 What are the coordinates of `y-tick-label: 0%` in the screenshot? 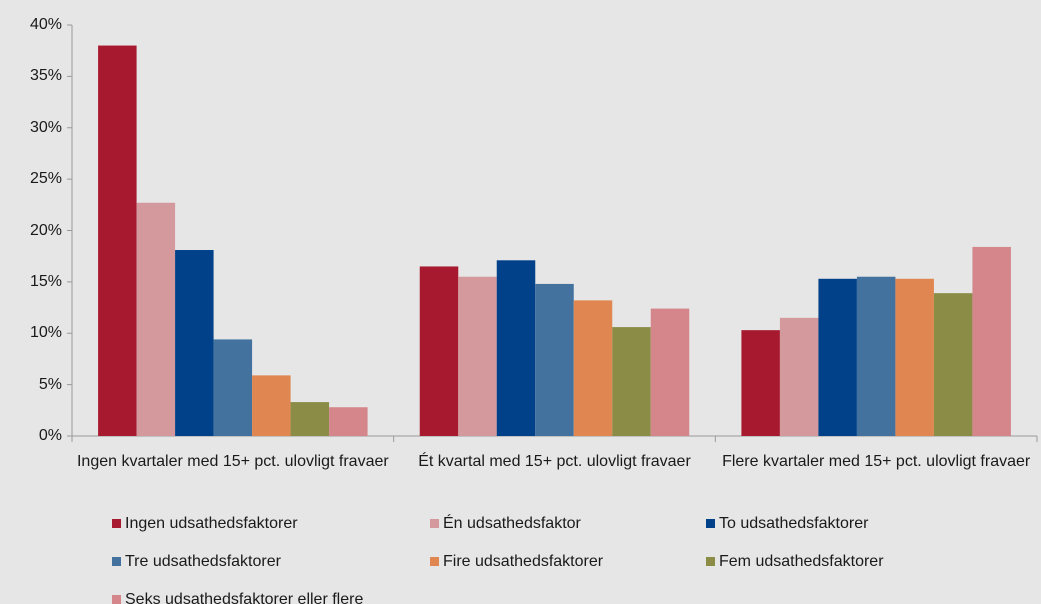 It's located at (50, 435).